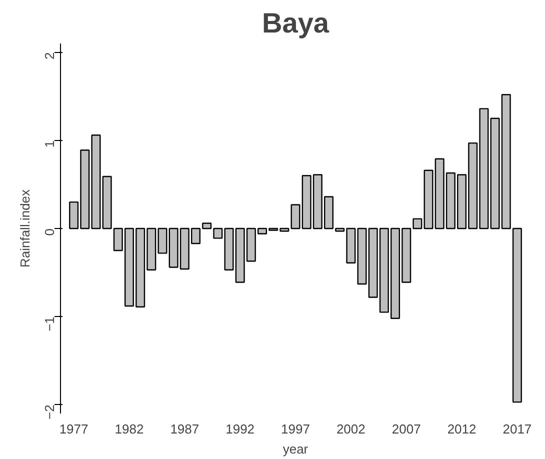 This screenshot has width=545, height=459. I want to click on x-tick-label: 2002, so click(351, 429).